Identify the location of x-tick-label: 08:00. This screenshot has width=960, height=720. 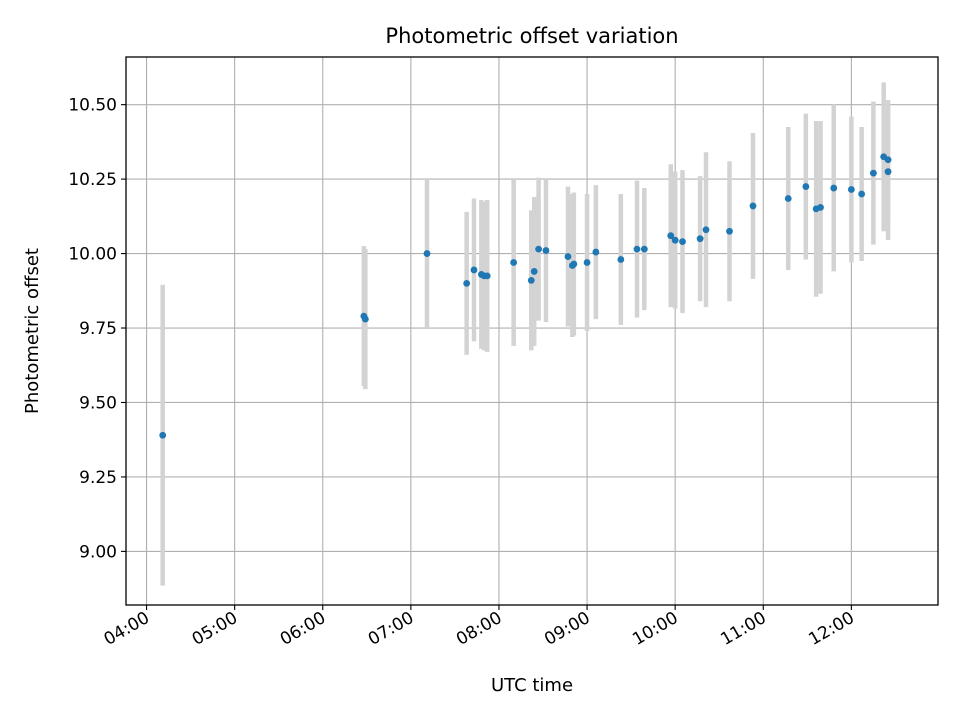
(479, 629).